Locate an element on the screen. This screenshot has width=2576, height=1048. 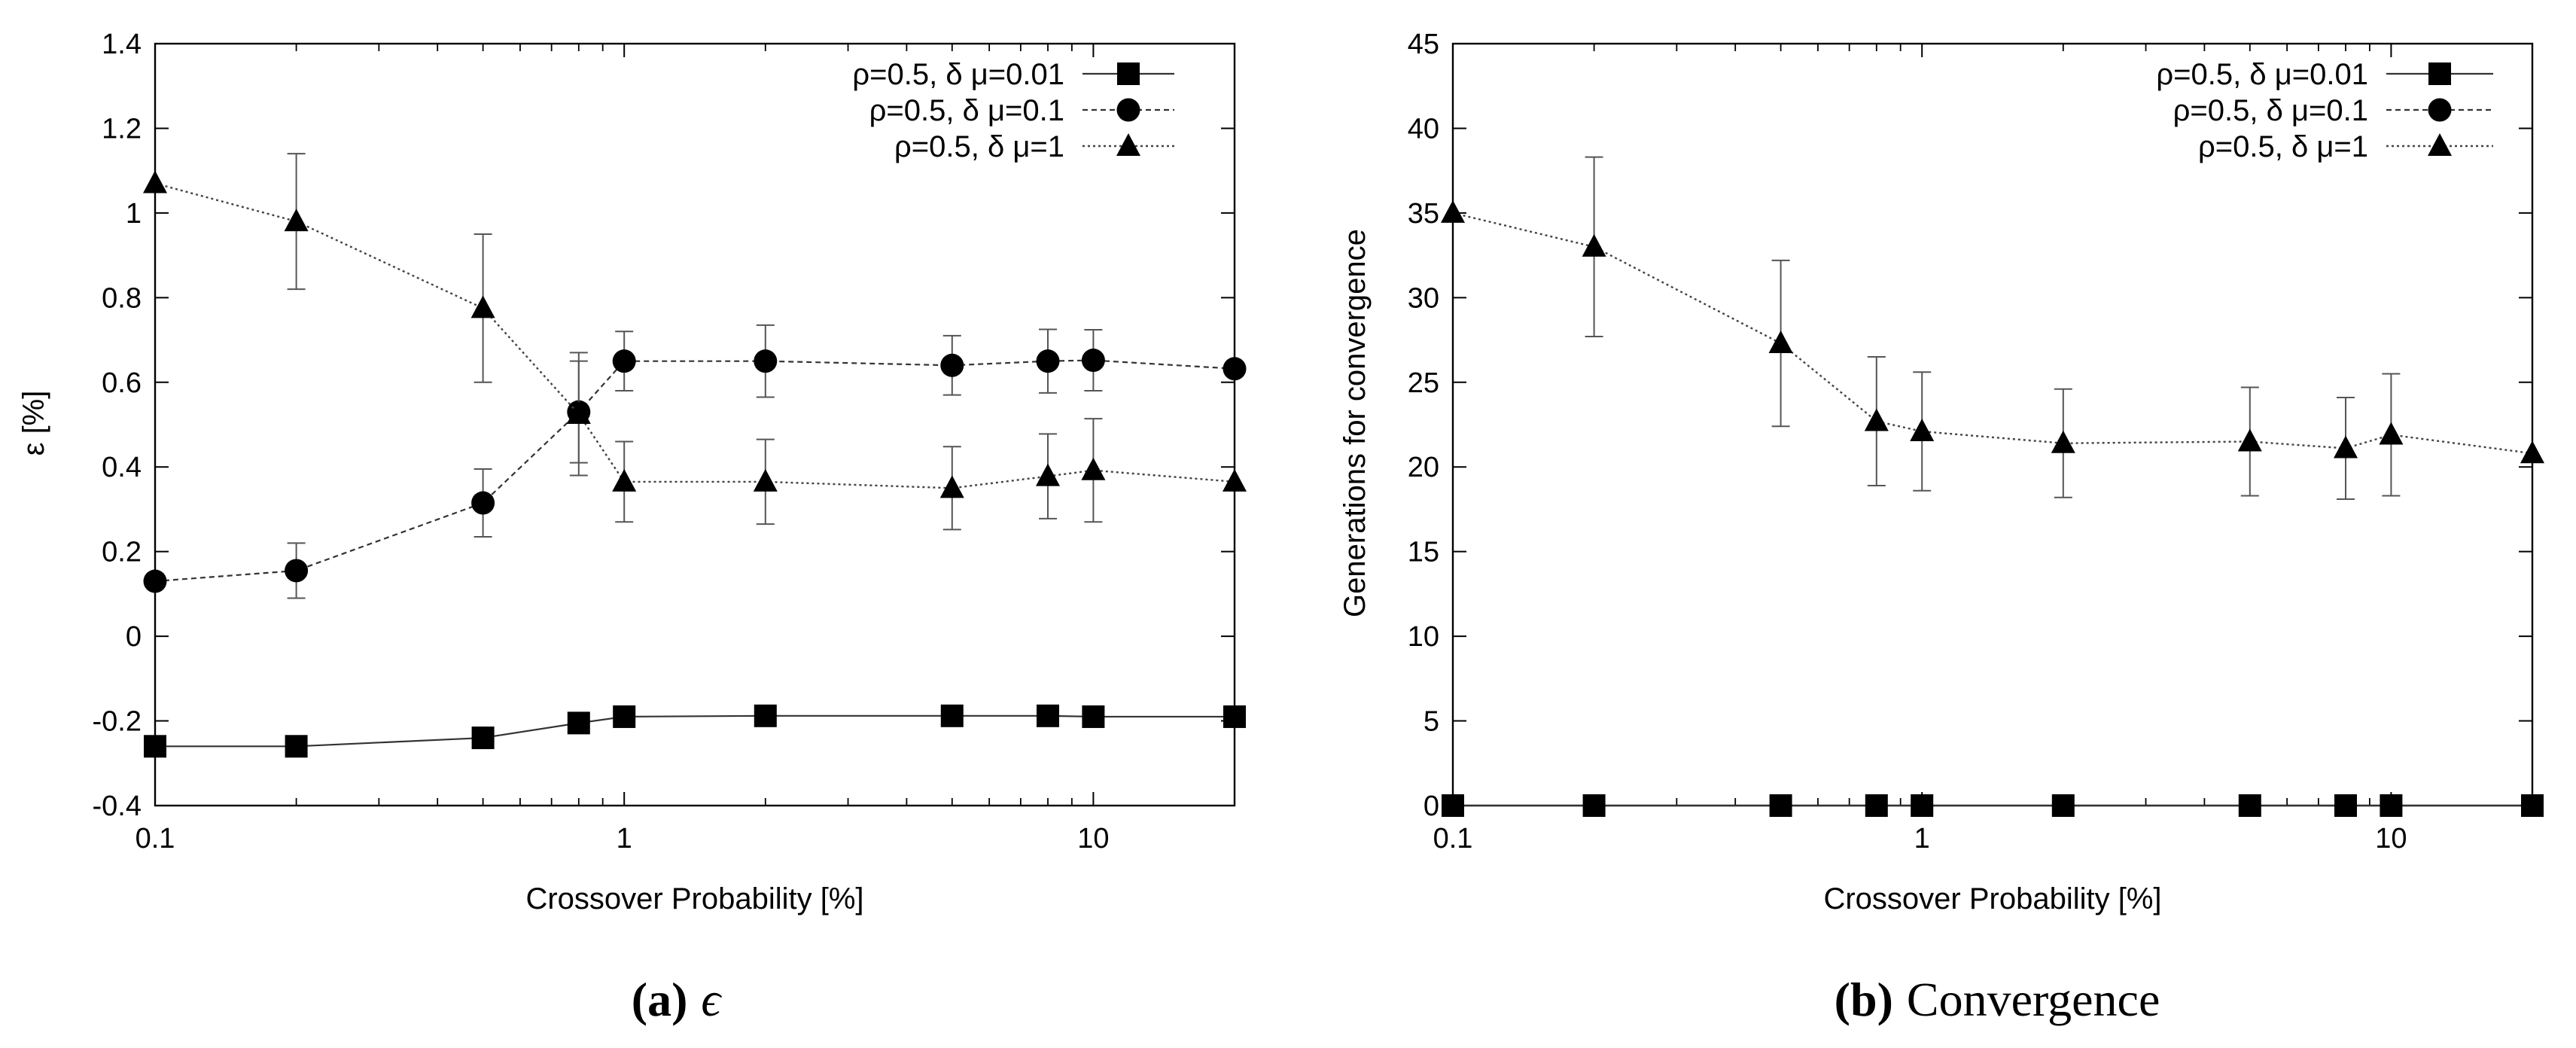
y-tick-label: 0.2 is located at coordinates (122, 552).